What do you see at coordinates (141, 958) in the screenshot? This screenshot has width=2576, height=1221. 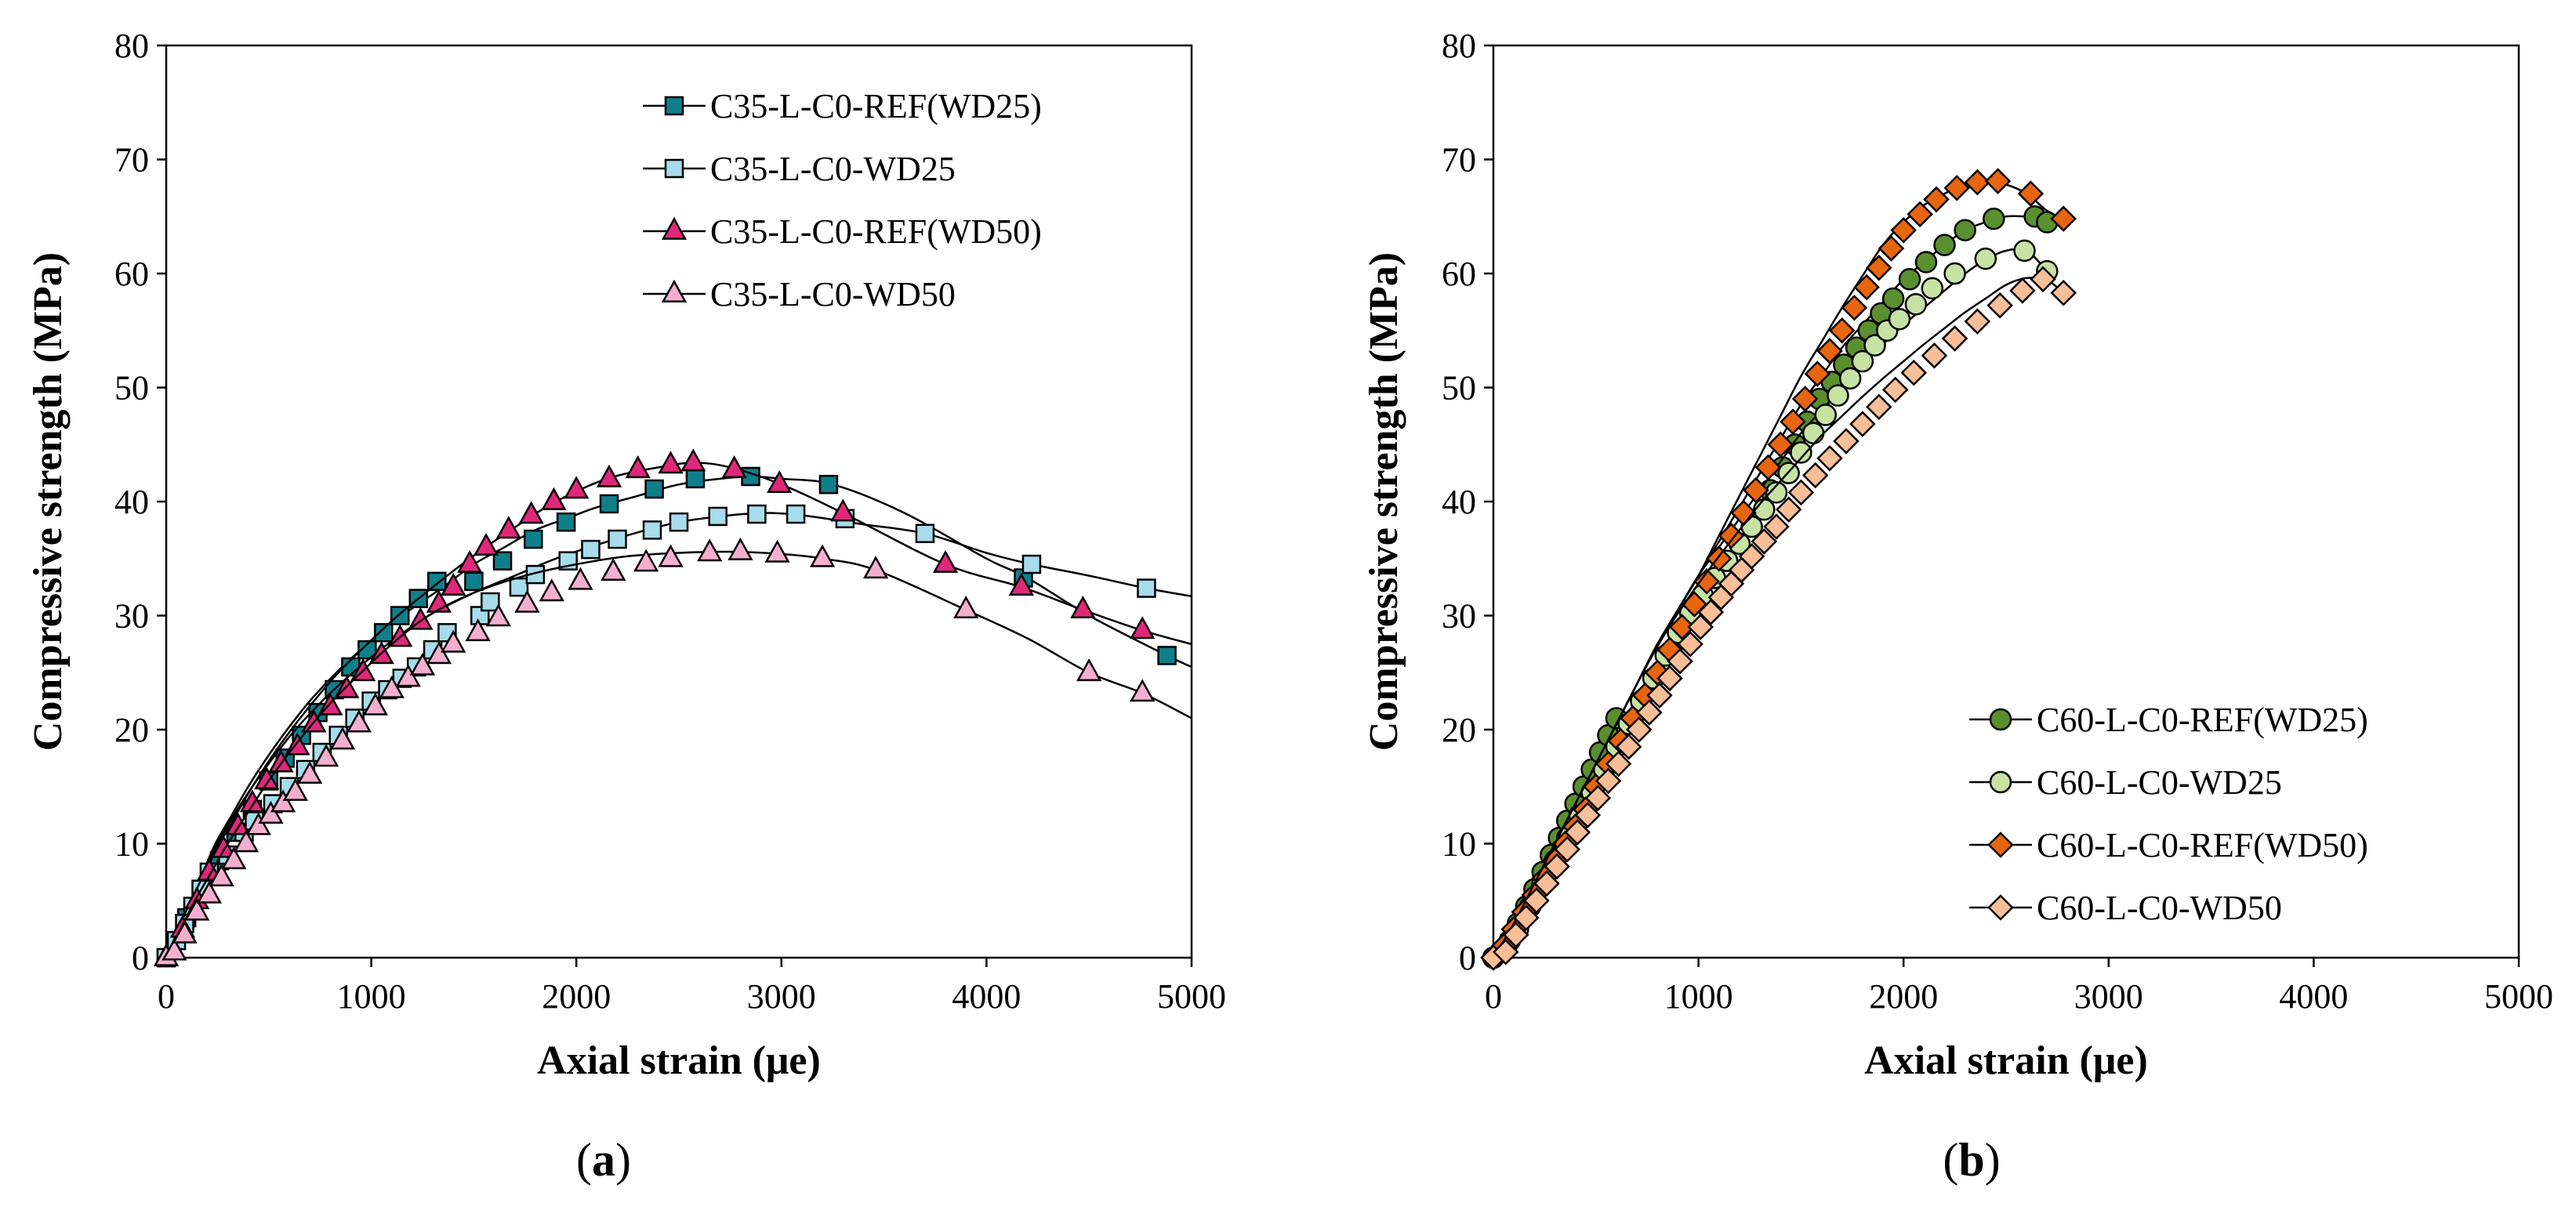 I see `y-tick-label: 0` at bounding box center [141, 958].